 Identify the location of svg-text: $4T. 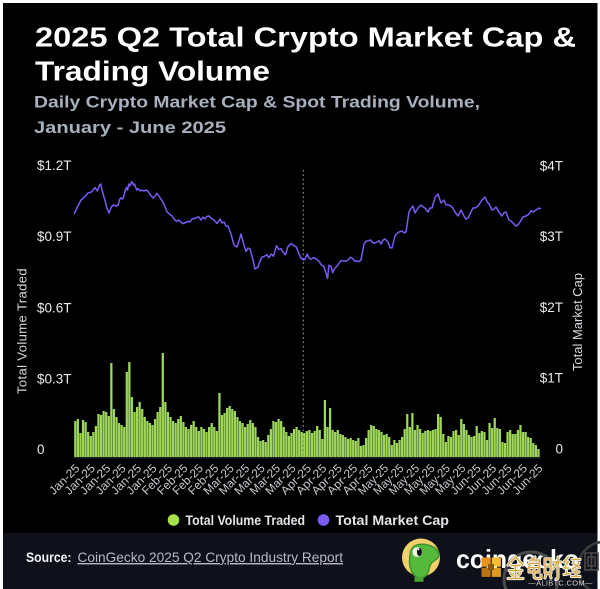
(551, 166).